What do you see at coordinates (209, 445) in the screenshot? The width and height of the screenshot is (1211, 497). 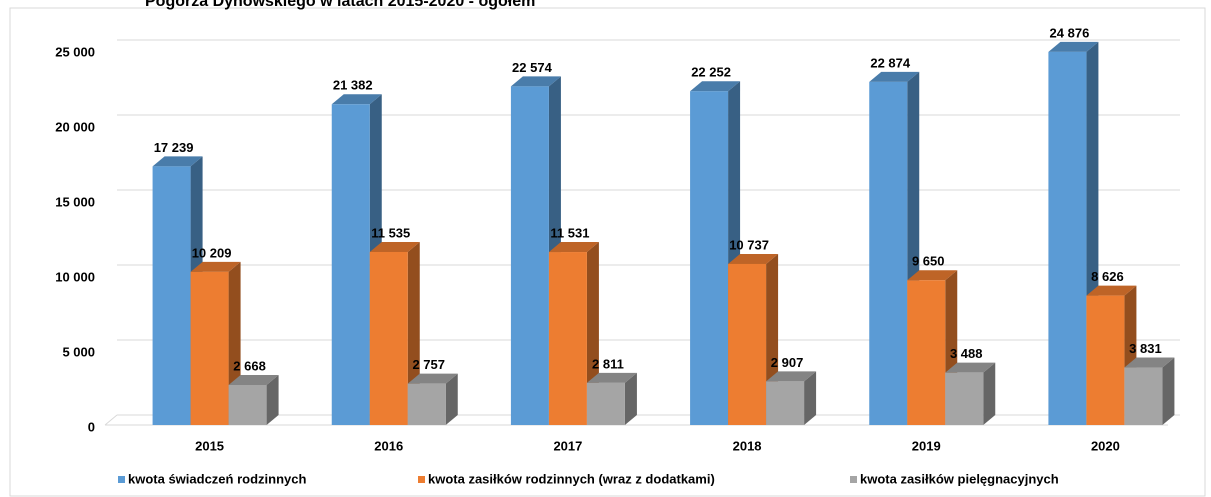 I see `x-tick-label: 2015` at bounding box center [209, 445].